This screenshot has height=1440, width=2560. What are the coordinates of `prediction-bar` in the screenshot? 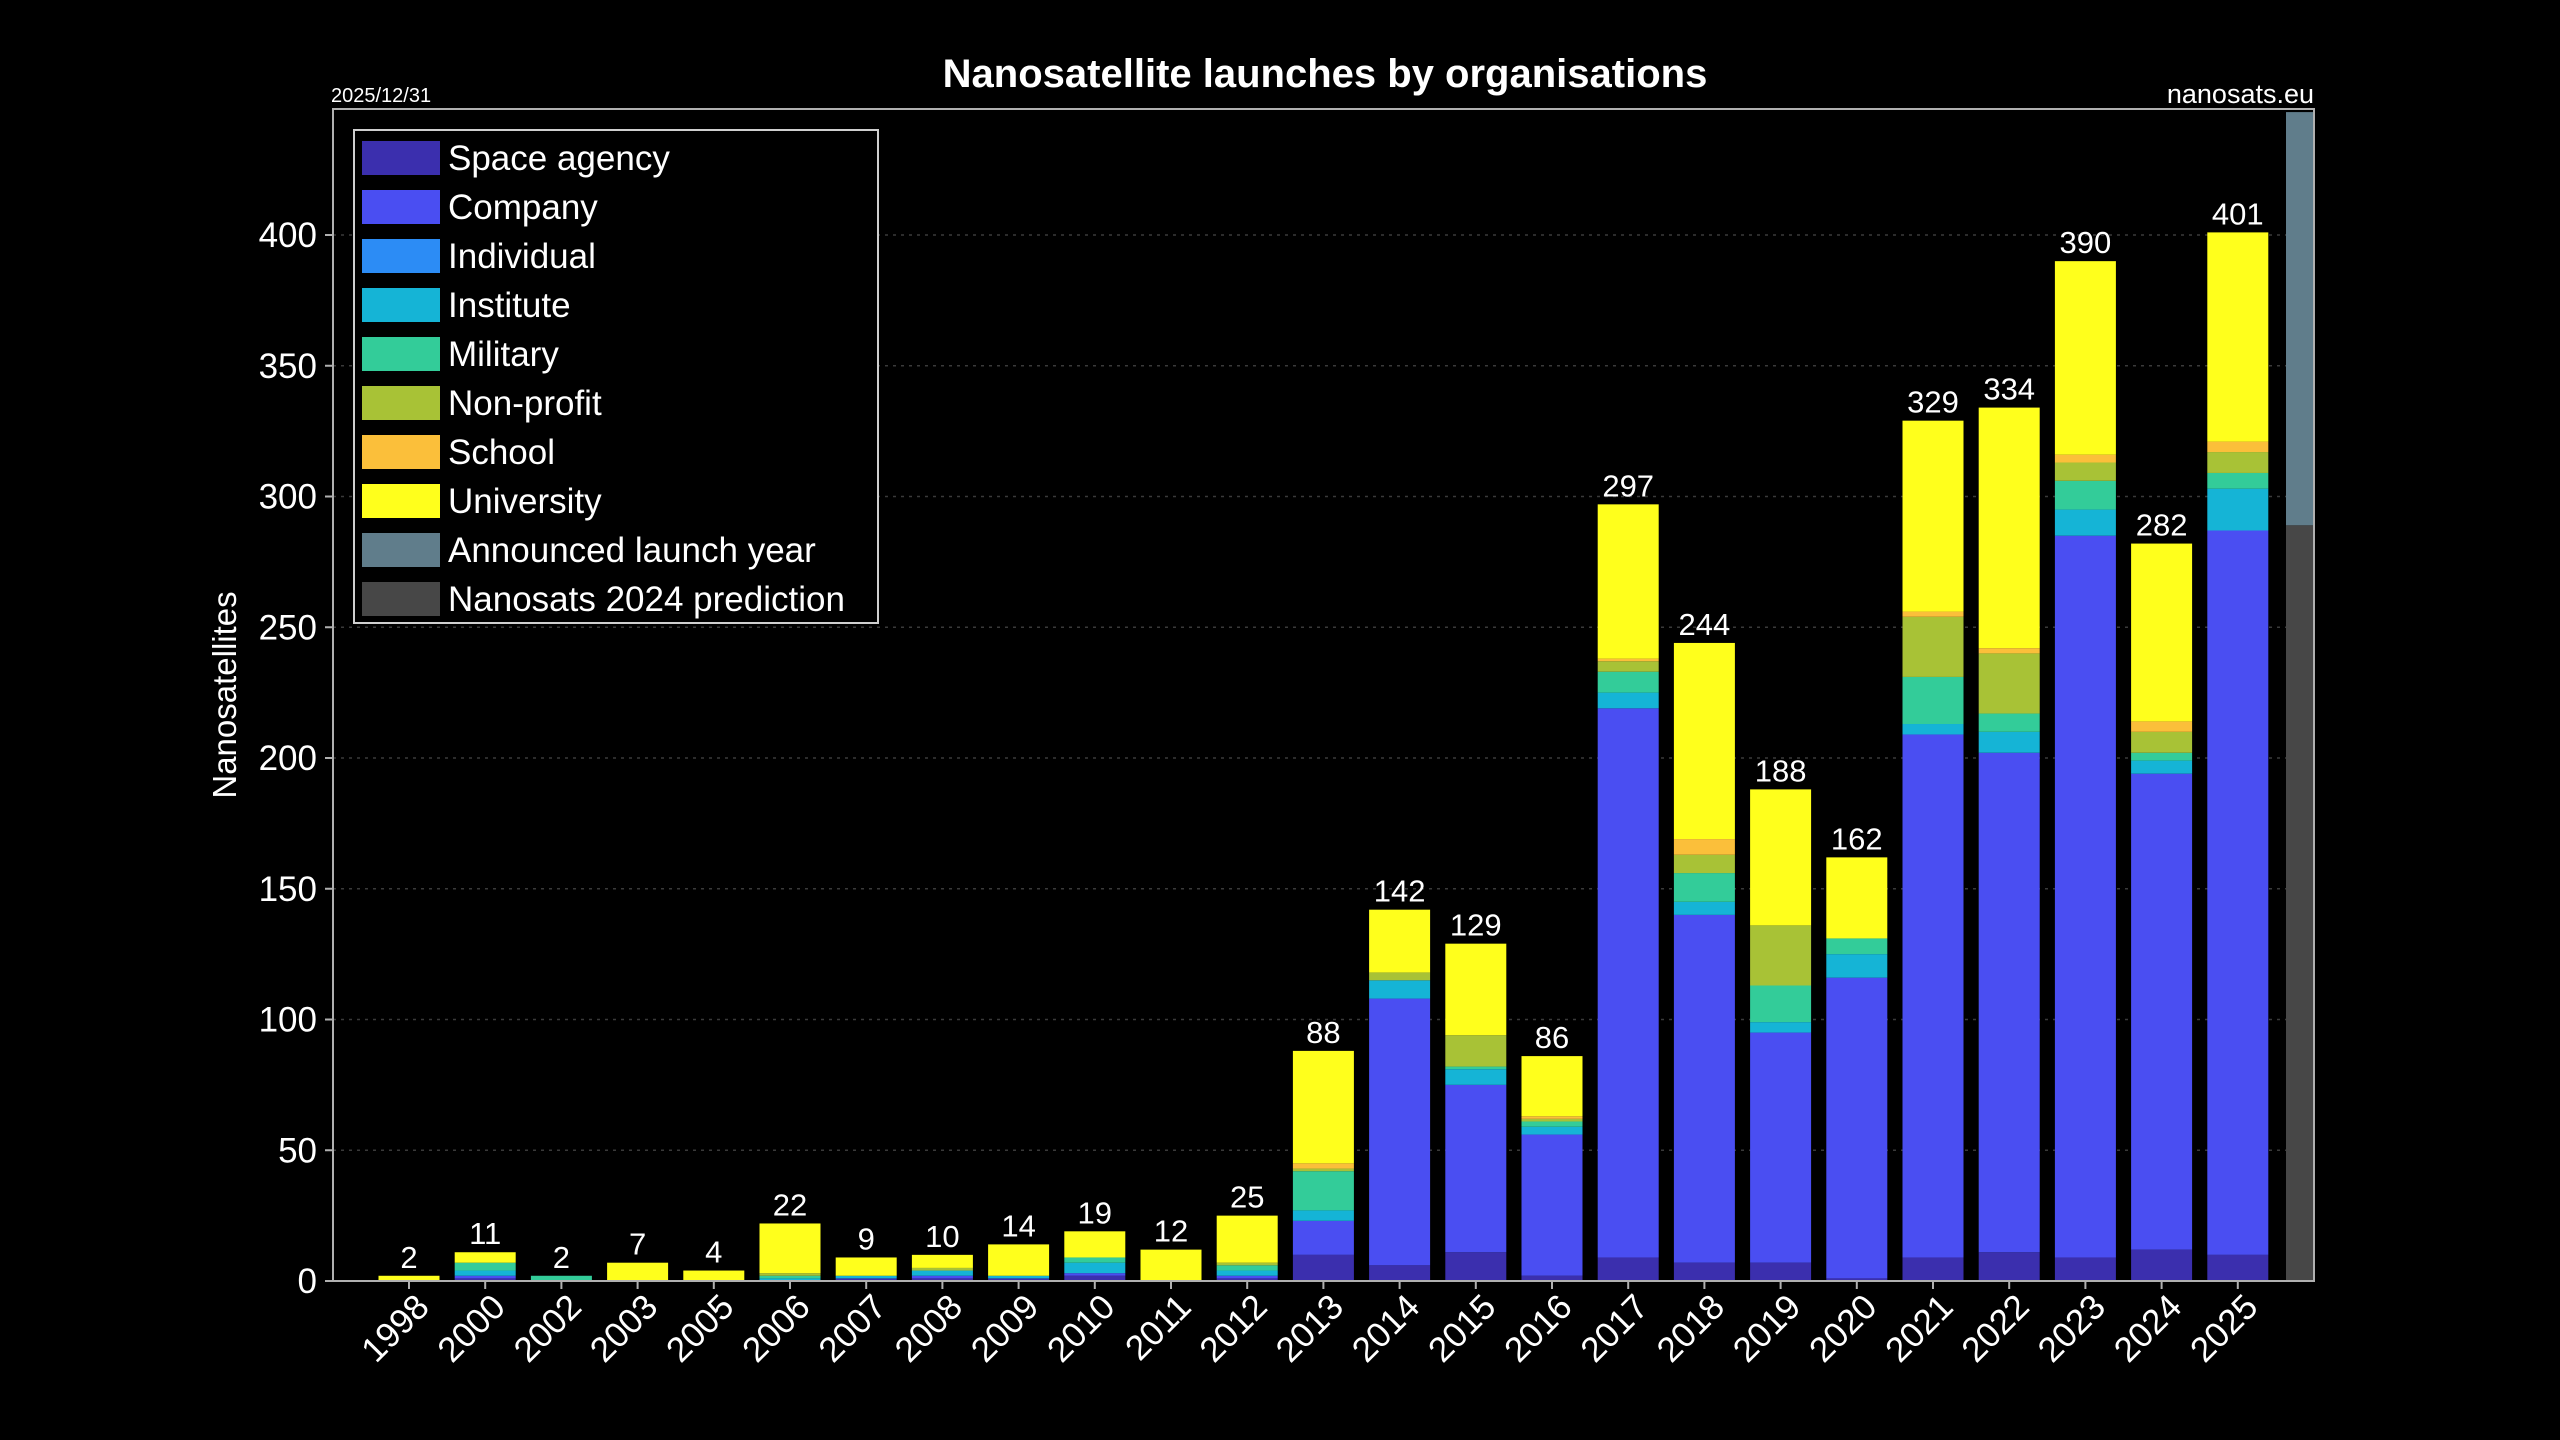 It's located at (2300, 903).